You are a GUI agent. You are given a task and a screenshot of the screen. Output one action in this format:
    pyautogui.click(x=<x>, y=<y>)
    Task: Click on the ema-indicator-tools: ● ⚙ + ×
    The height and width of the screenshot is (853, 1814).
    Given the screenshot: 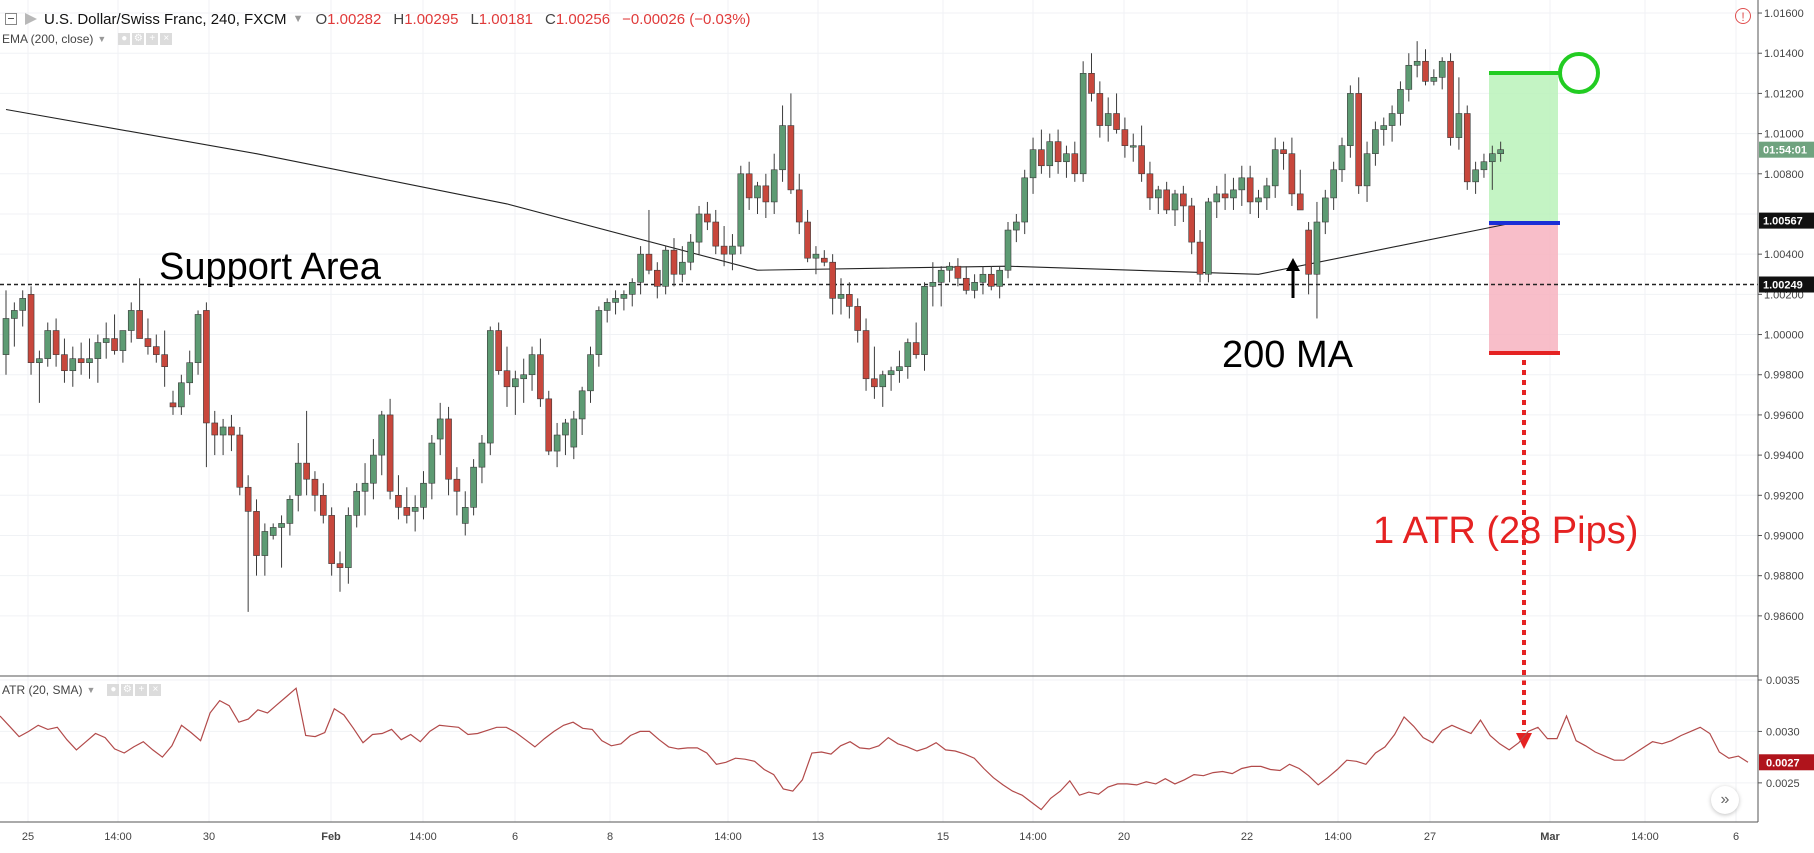 What is the action you would take?
    pyautogui.click(x=145, y=39)
    